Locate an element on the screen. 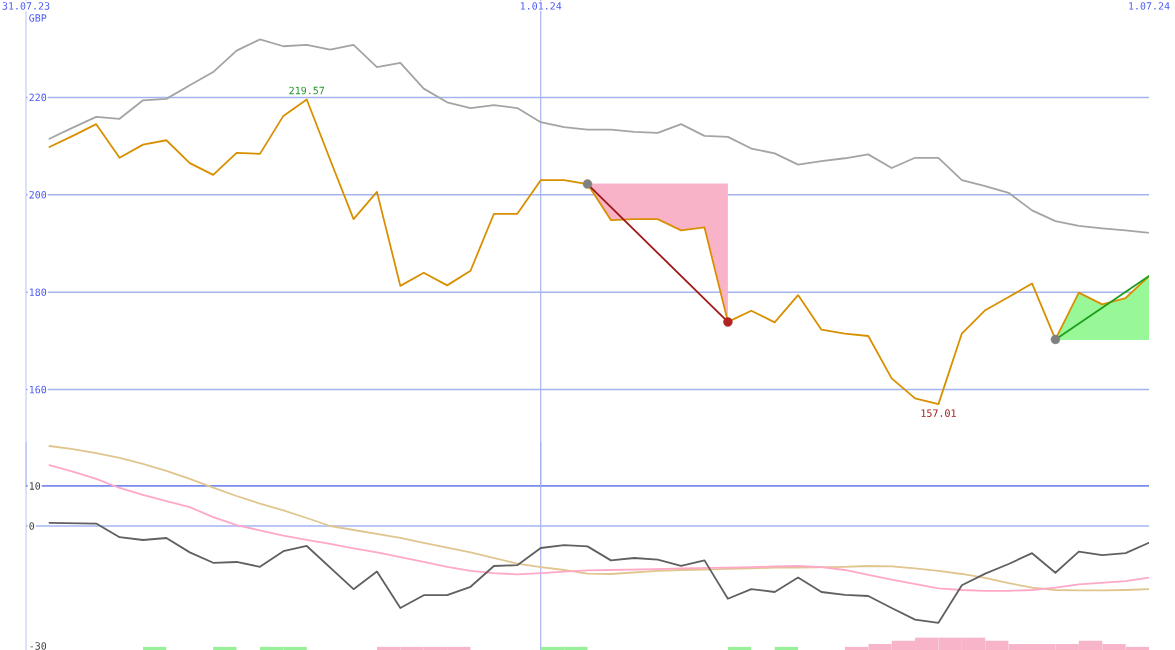 The width and height of the screenshot is (1175, 650). y-tick-label: 0 is located at coordinates (32, 526).